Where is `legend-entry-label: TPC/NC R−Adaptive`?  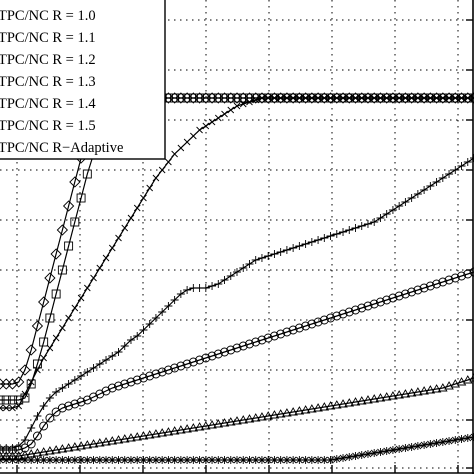
legend-entry-label: TPC/NC R−Adaptive is located at coordinates (61, 148).